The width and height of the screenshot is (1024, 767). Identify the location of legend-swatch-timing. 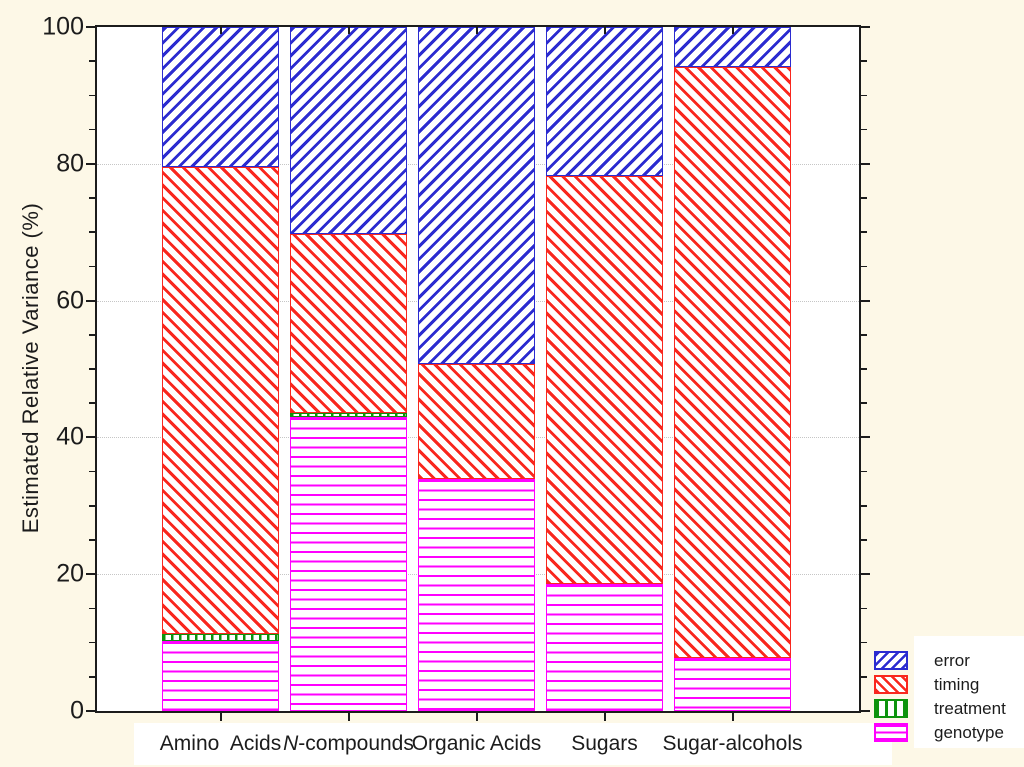
(891, 684).